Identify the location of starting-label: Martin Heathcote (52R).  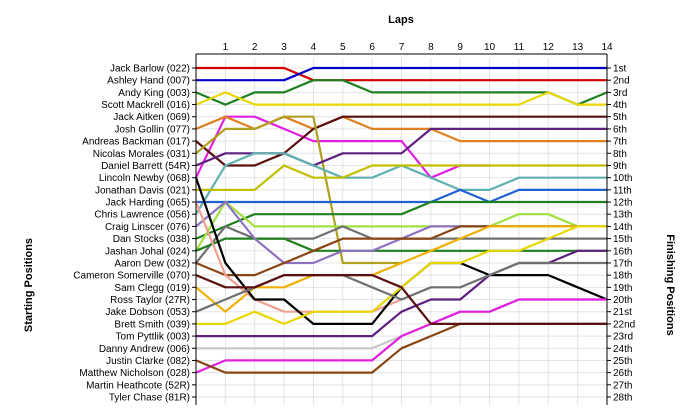
(138, 385).